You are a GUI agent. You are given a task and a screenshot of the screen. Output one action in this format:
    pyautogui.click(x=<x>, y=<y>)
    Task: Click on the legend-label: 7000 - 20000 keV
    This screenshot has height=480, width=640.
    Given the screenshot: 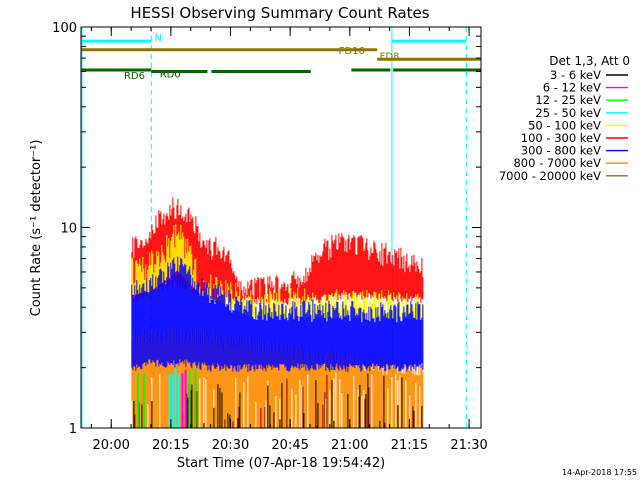 What is the action you would take?
    pyautogui.click(x=550, y=176)
    